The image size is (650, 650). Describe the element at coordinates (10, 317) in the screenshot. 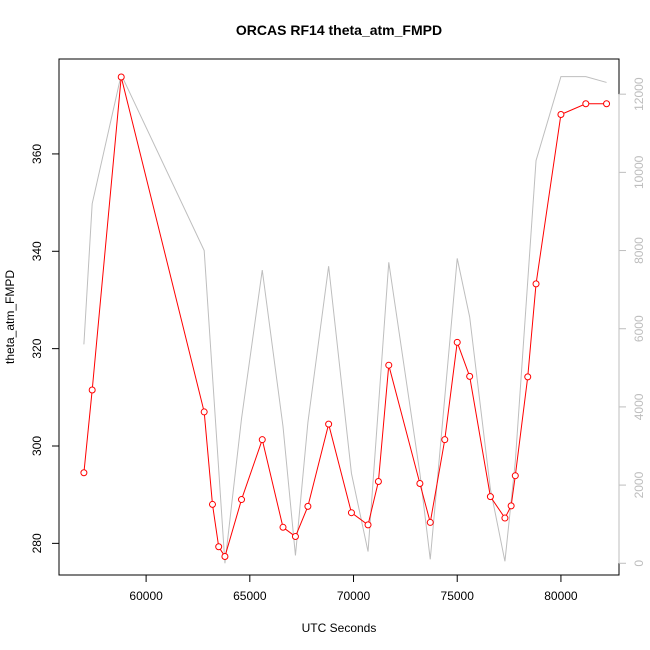

I see `y-axis-label: theta_atm_FMPD` at that location.